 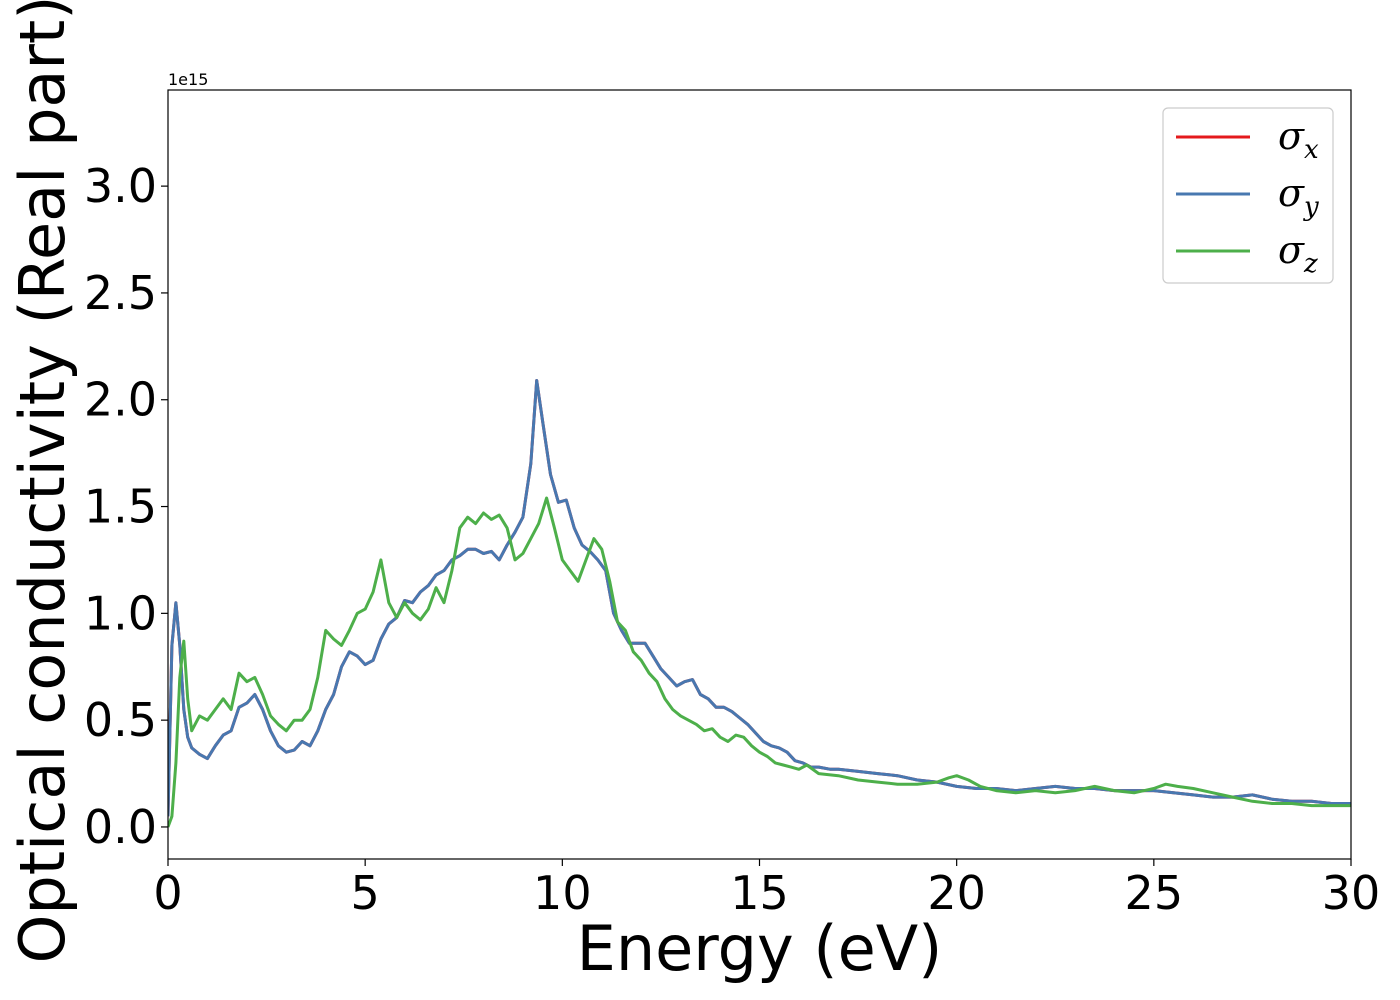 What do you see at coordinates (562, 893) in the screenshot?
I see `x-tick-label: 10` at bounding box center [562, 893].